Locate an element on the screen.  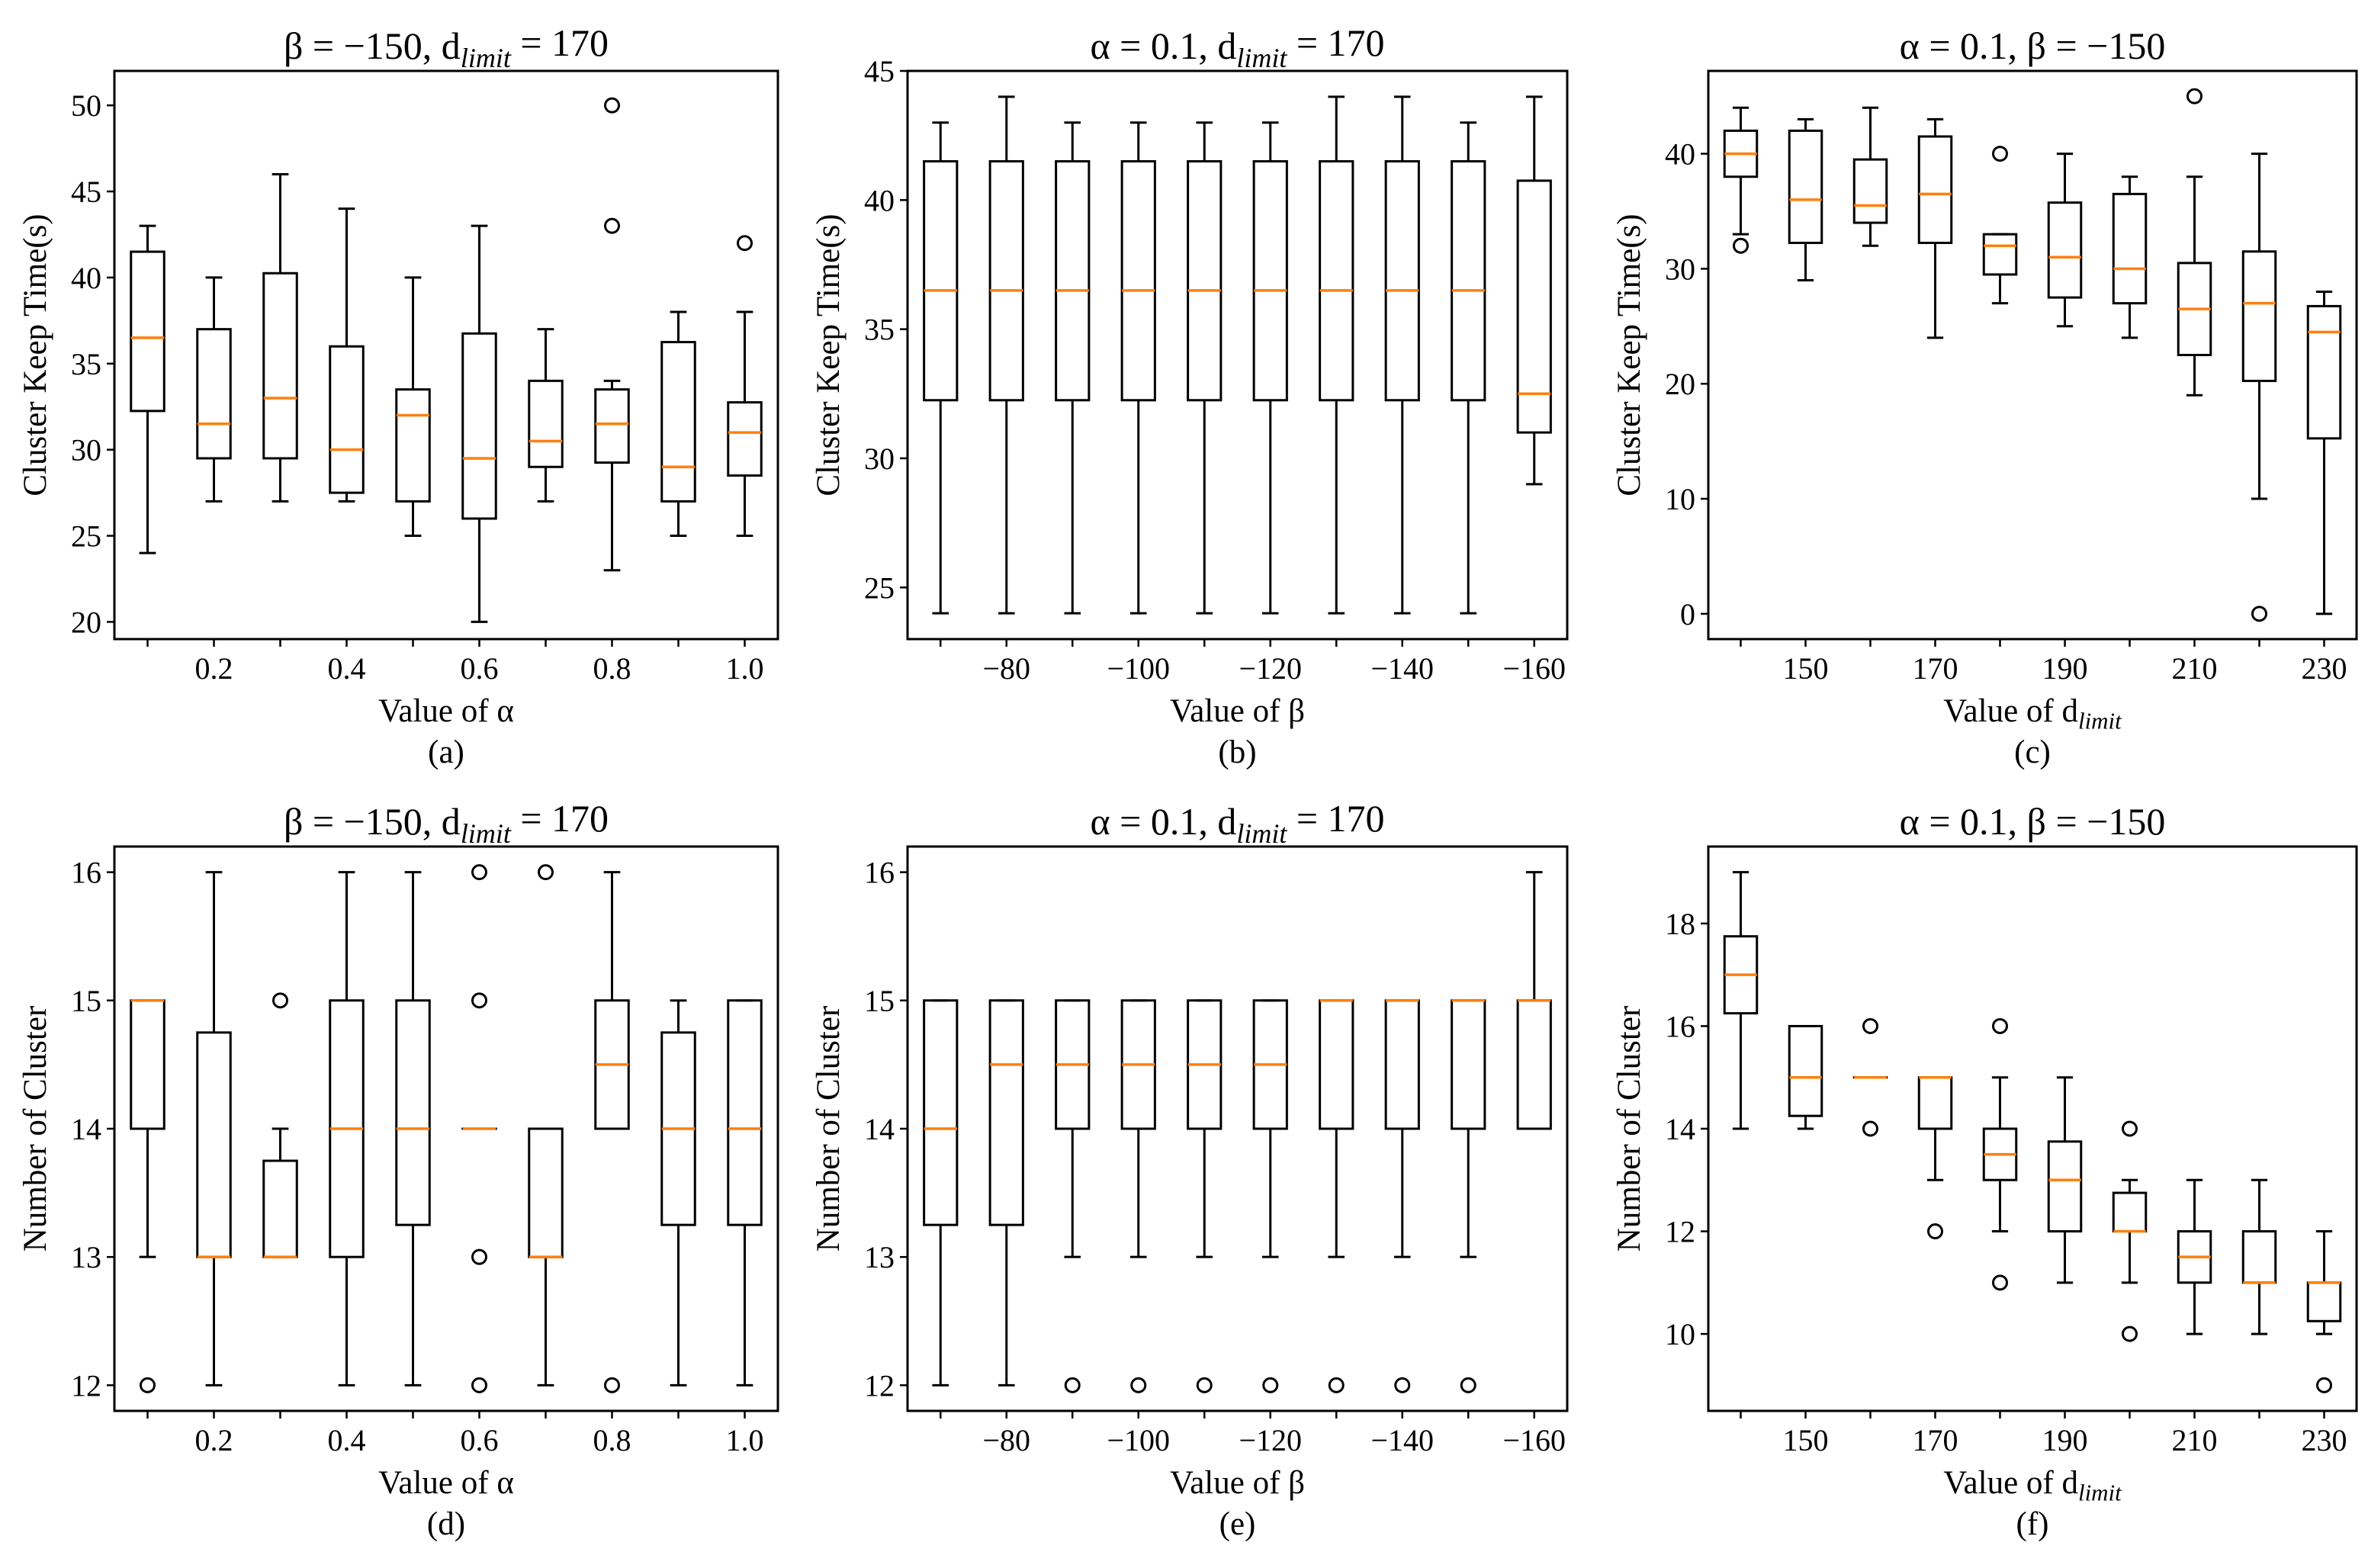
panel-caption: (a) is located at coordinates (446, 752).